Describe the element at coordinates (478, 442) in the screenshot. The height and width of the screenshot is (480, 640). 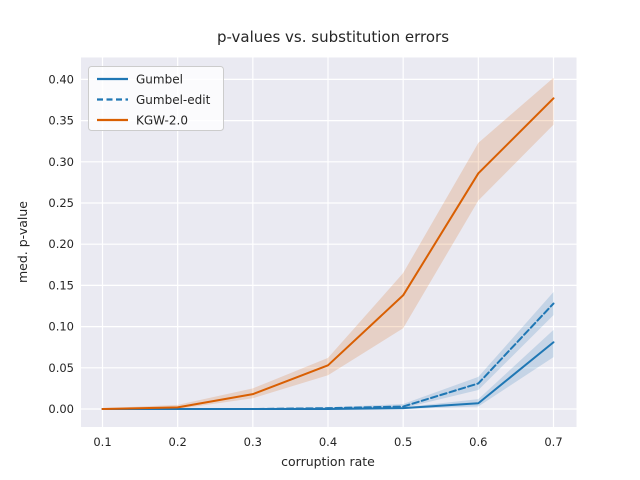
I see `x-tick-label: 0.6` at that location.